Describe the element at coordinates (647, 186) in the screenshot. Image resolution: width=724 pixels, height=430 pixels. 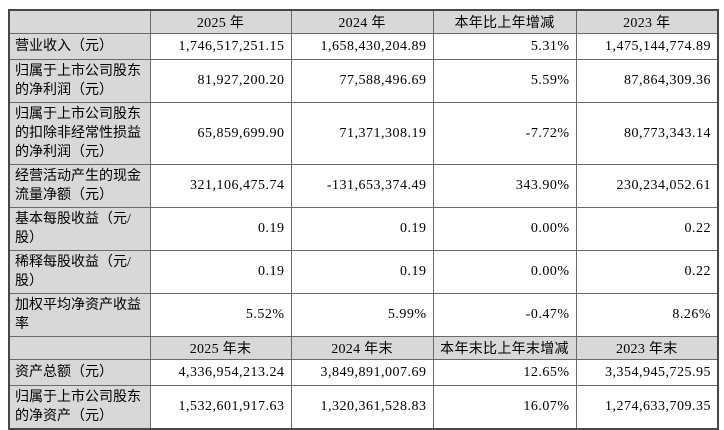
I see `cell-value-2023: 230,234,052.61` at that location.